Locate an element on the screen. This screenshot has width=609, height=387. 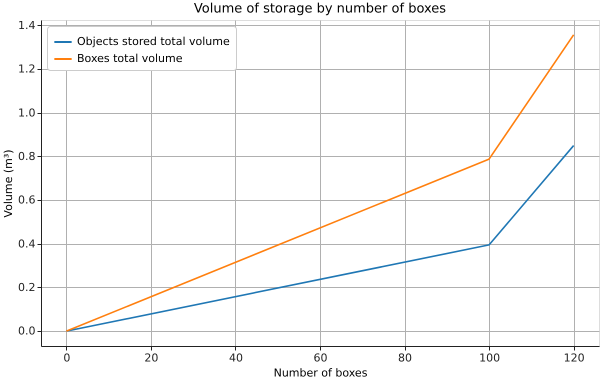
y-axis-title: Volume (m³) is located at coordinates (9, 183).